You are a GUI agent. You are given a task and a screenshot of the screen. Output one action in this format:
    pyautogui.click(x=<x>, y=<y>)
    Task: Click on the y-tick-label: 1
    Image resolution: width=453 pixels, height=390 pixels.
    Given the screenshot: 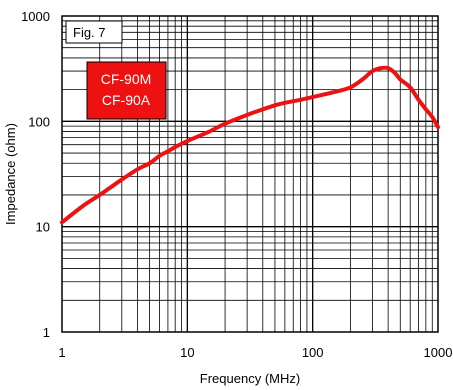 What is the action you would take?
    pyautogui.click(x=46, y=332)
    